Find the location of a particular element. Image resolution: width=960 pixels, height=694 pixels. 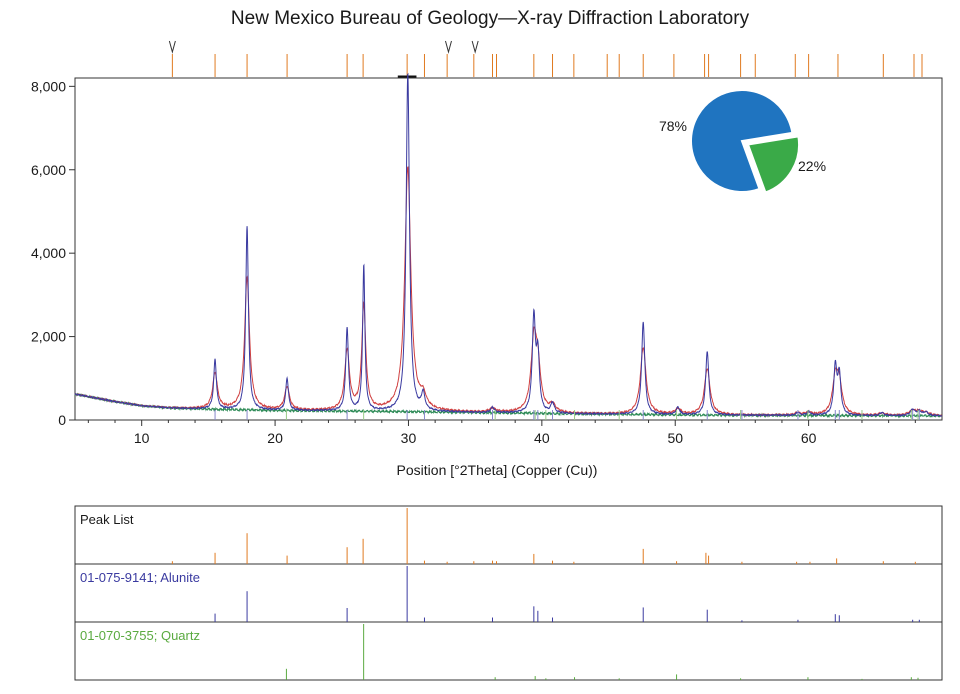

peak-list-label: Peak List is located at coordinates (107, 519).